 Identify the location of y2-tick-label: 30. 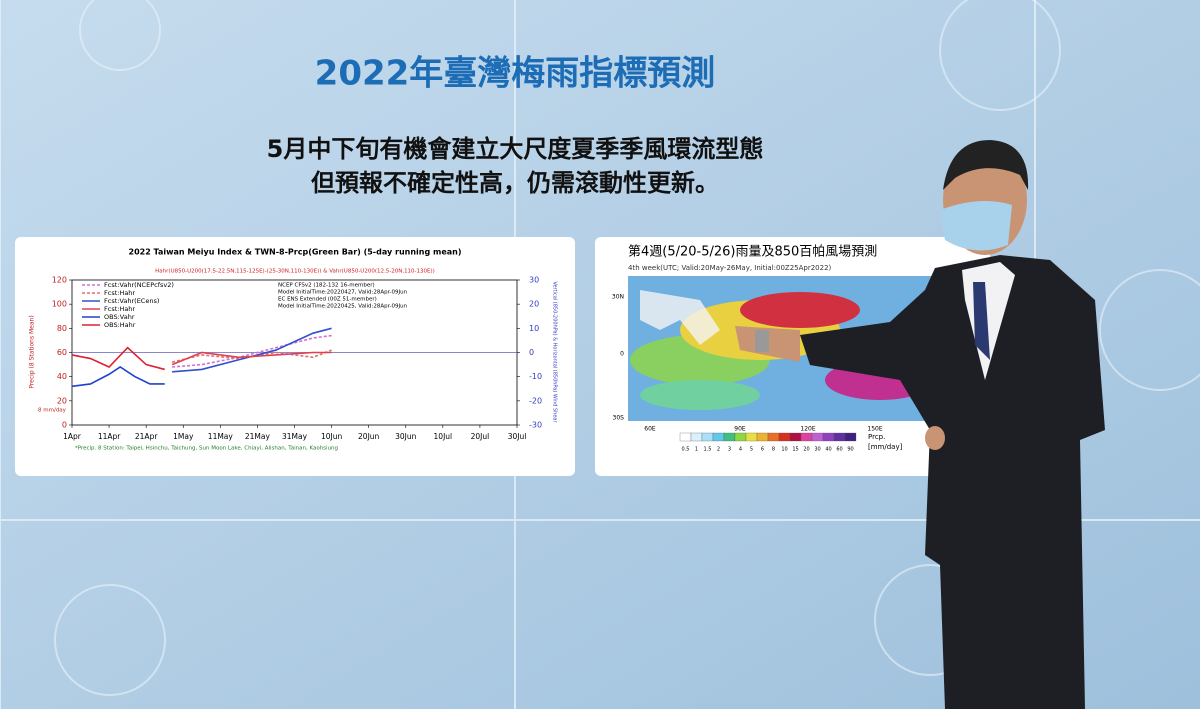
(534, 280).